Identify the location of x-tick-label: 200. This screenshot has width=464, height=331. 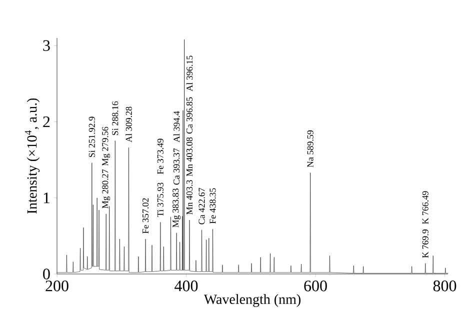
(57, 286).